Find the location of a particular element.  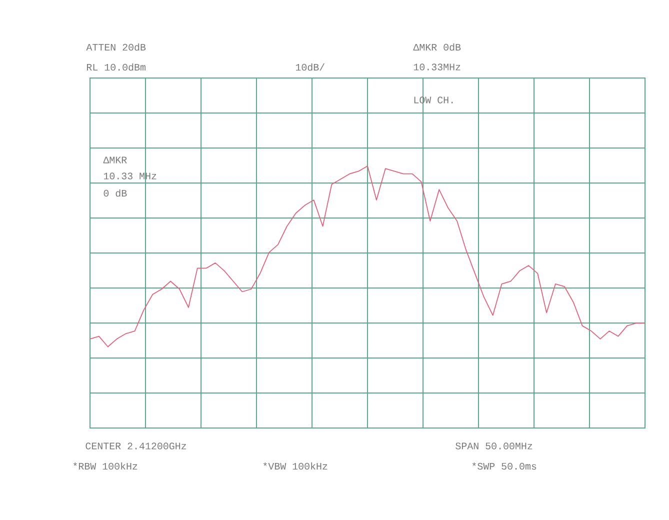

text: *RBW 100kHz is located at coordinates (105, 466).